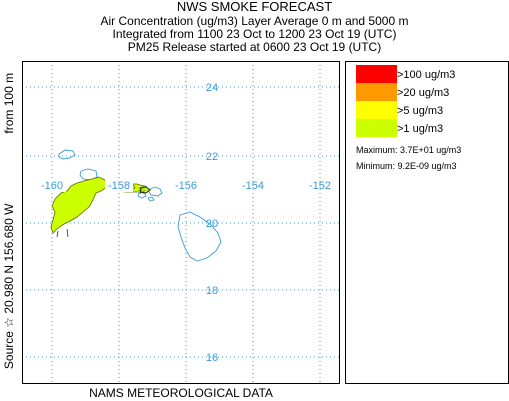  I want to click on plume-near-source, so click(145, 190).